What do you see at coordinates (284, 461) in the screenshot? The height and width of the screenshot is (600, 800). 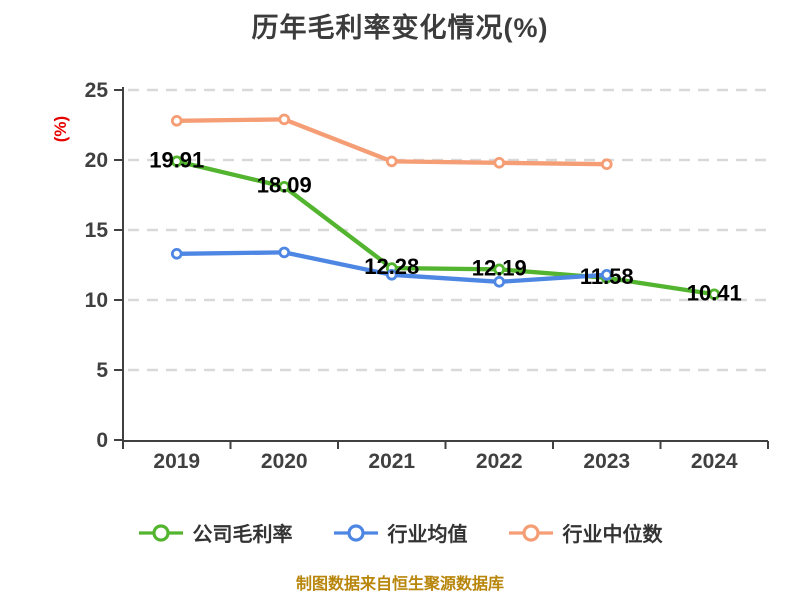 I see `svg-text: 2020` at bounding box center [284, 461].